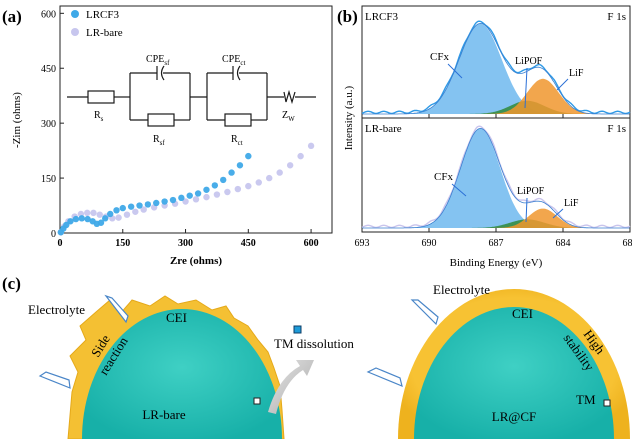  What do you see at coordinates (362, 243) in the screenshot?
I see `x-tick-label-b: 693` at bounding box center [362, 243].